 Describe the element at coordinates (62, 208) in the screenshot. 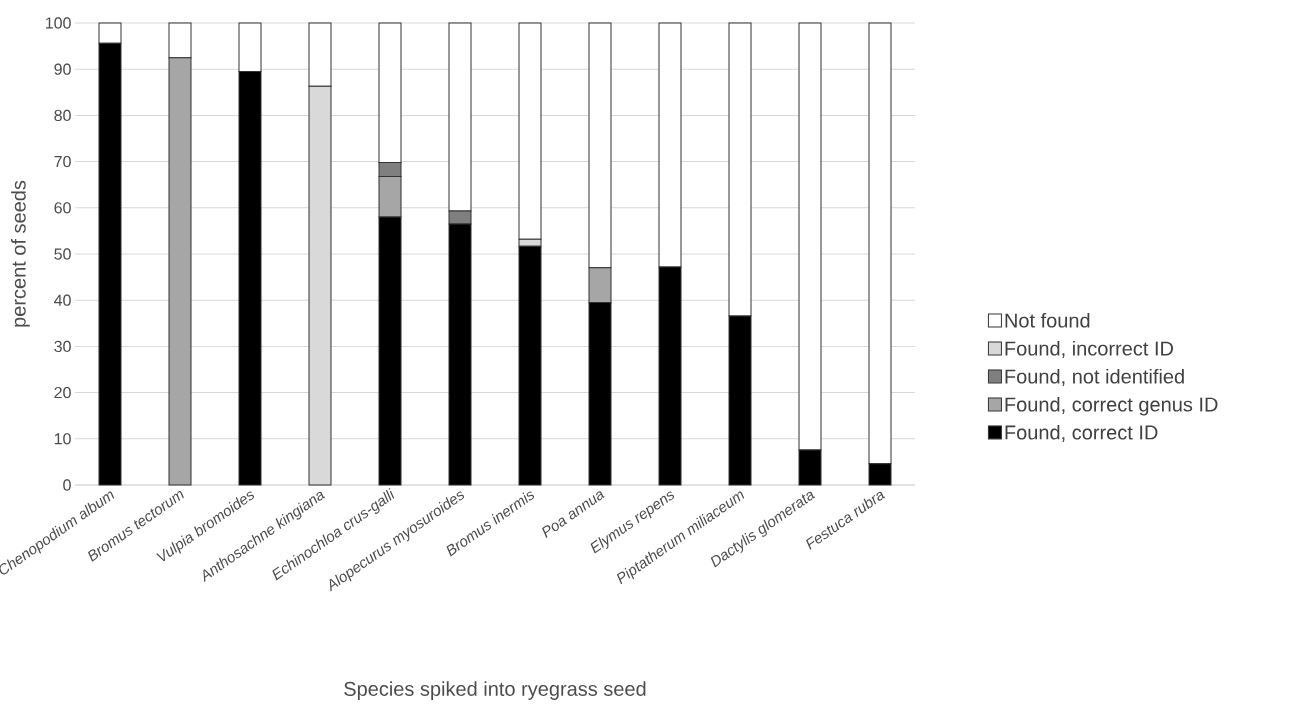

I see `y-tick-label: 60` at that location.